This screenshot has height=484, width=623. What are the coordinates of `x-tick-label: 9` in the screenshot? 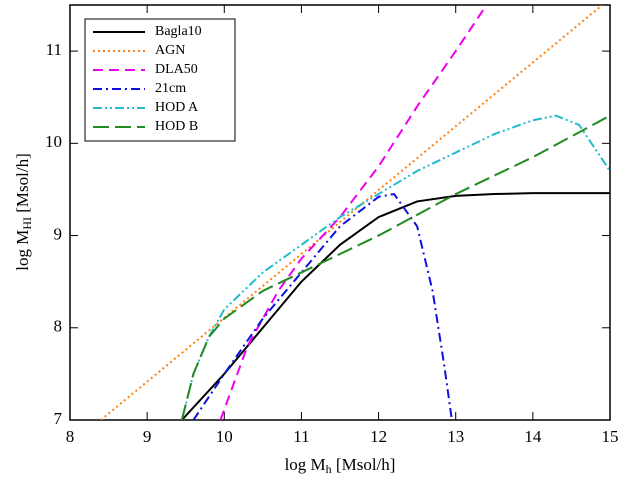 It's located at (147, 436).